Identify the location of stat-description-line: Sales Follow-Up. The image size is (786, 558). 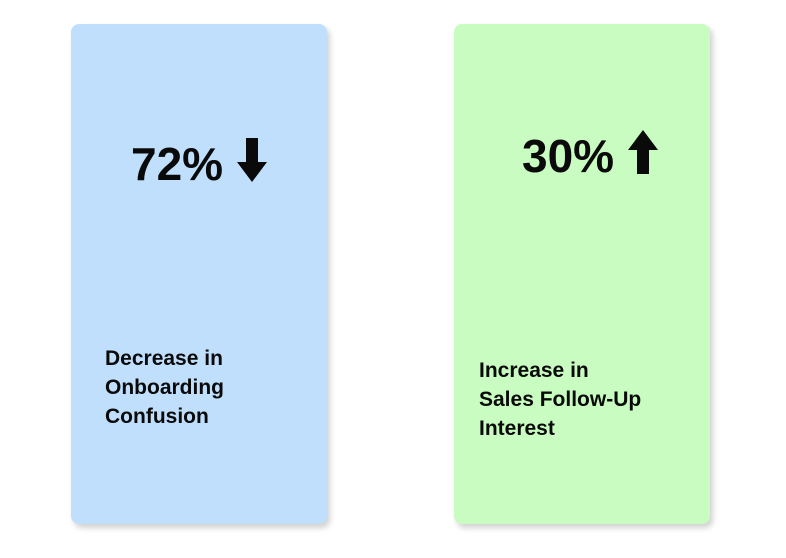
(560, 399).